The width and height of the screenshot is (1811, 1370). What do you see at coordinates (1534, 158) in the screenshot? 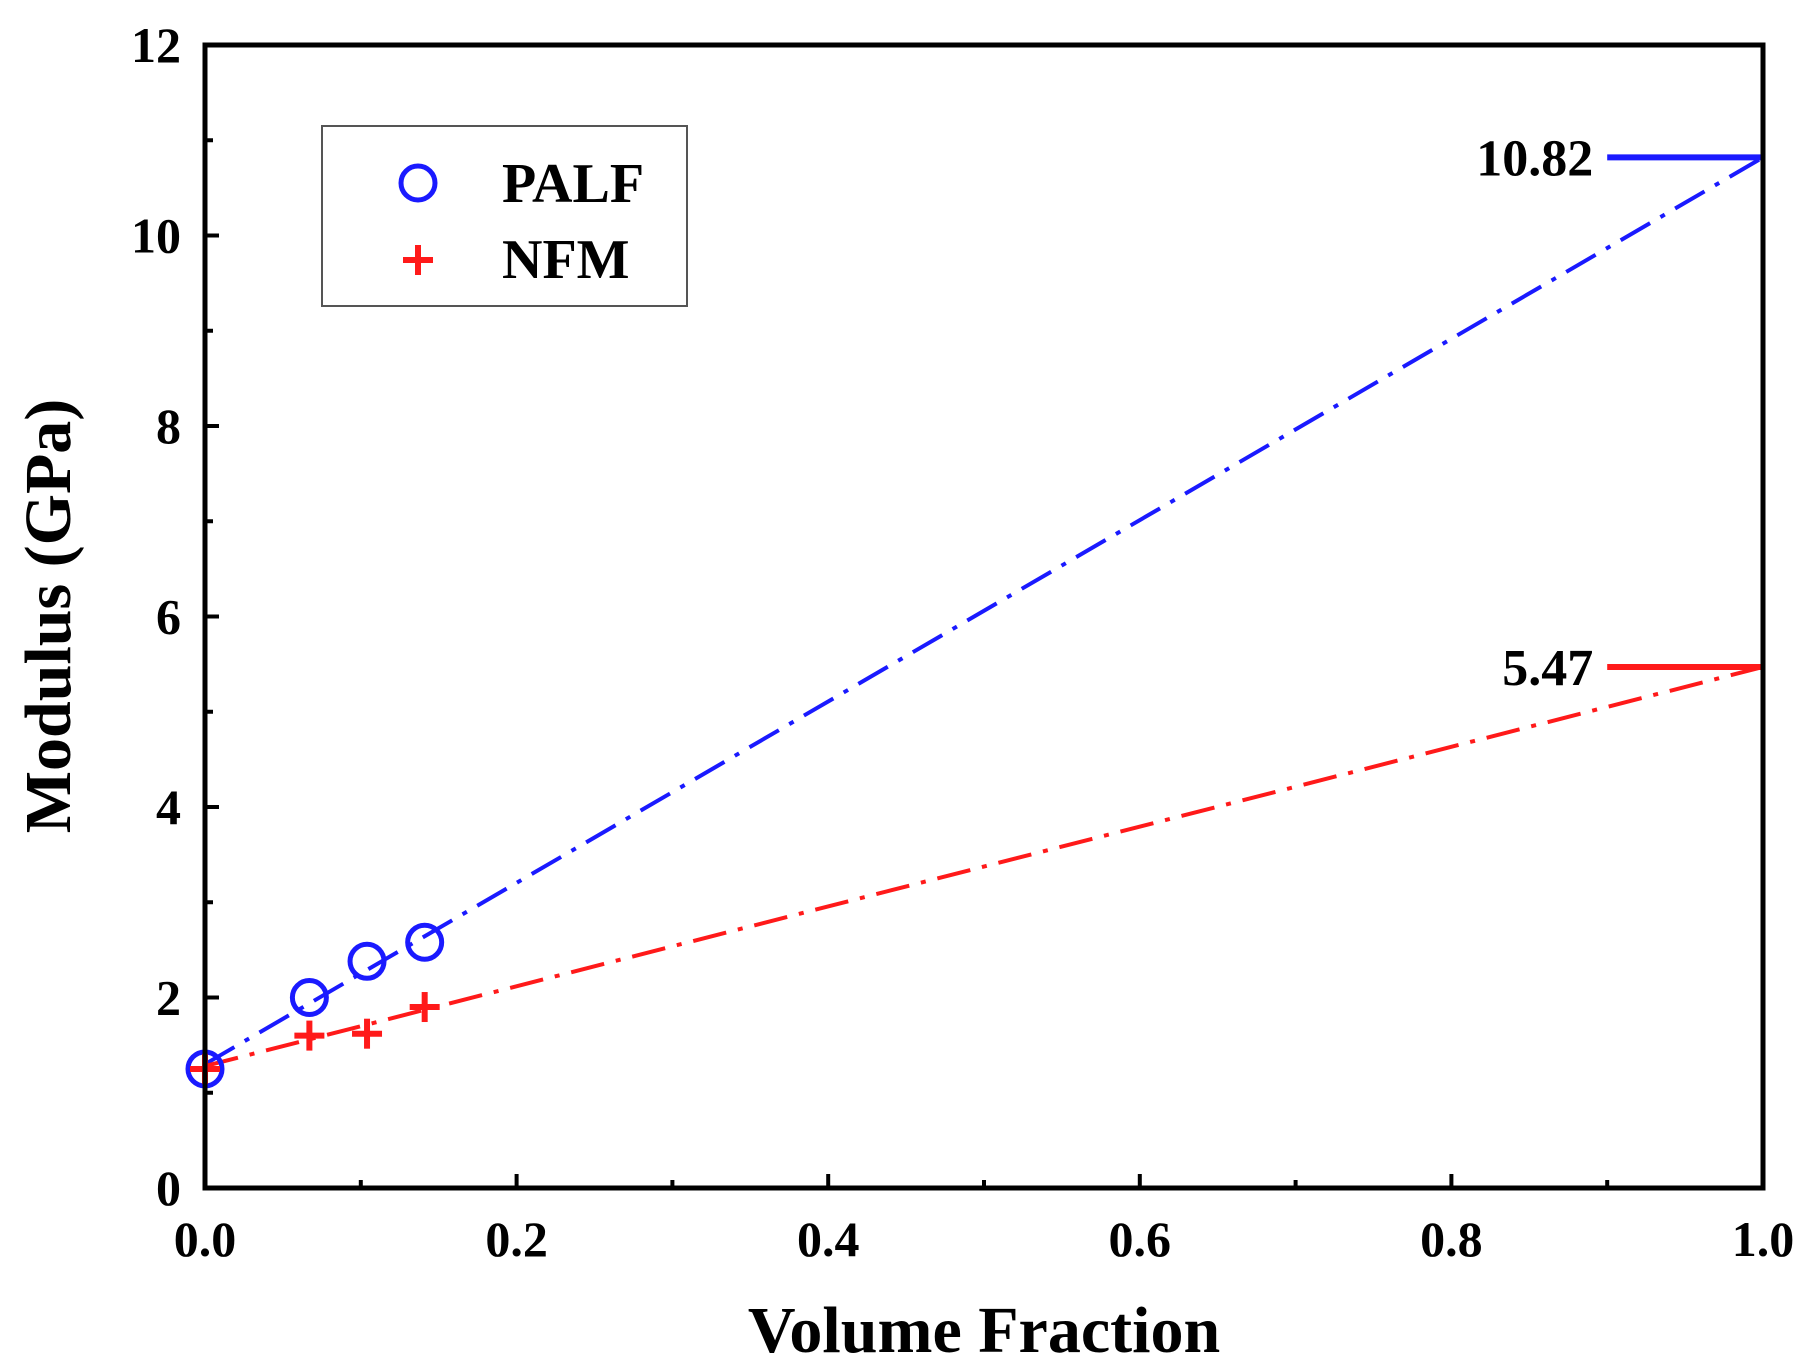
I see `value-label-palf: 10.82` at bounding box center [1534, 158].